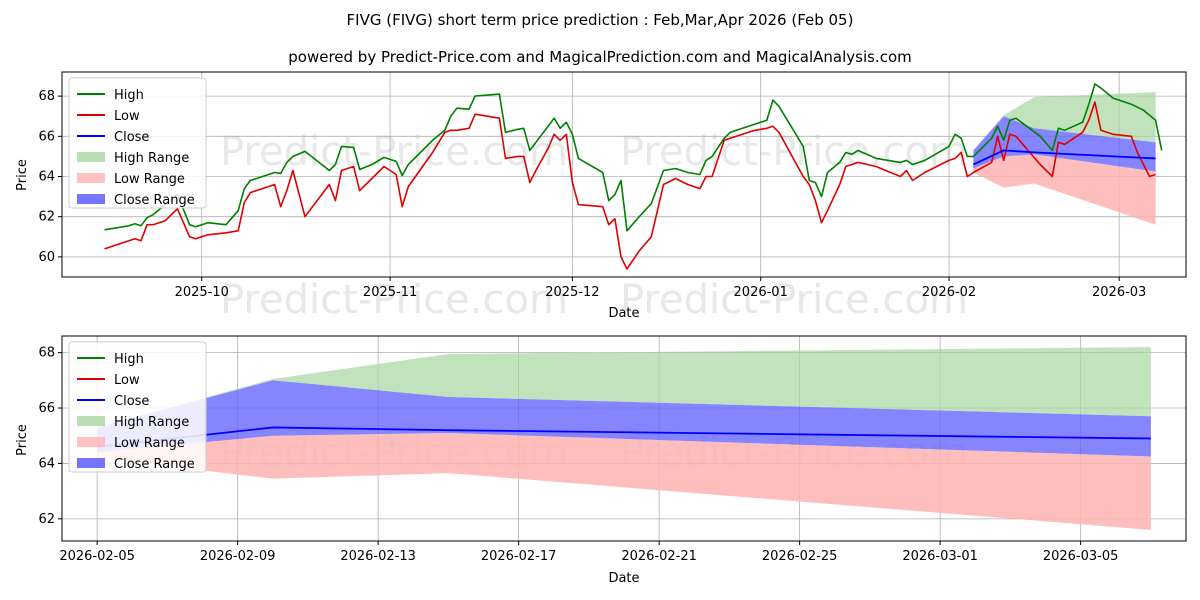 This screenshot has width=1200, height=600. What do you see at coordinates (519, 556) in the screenshot?
I see `x-tick-label: 2026-02-17` at bounding box center [519, 556].